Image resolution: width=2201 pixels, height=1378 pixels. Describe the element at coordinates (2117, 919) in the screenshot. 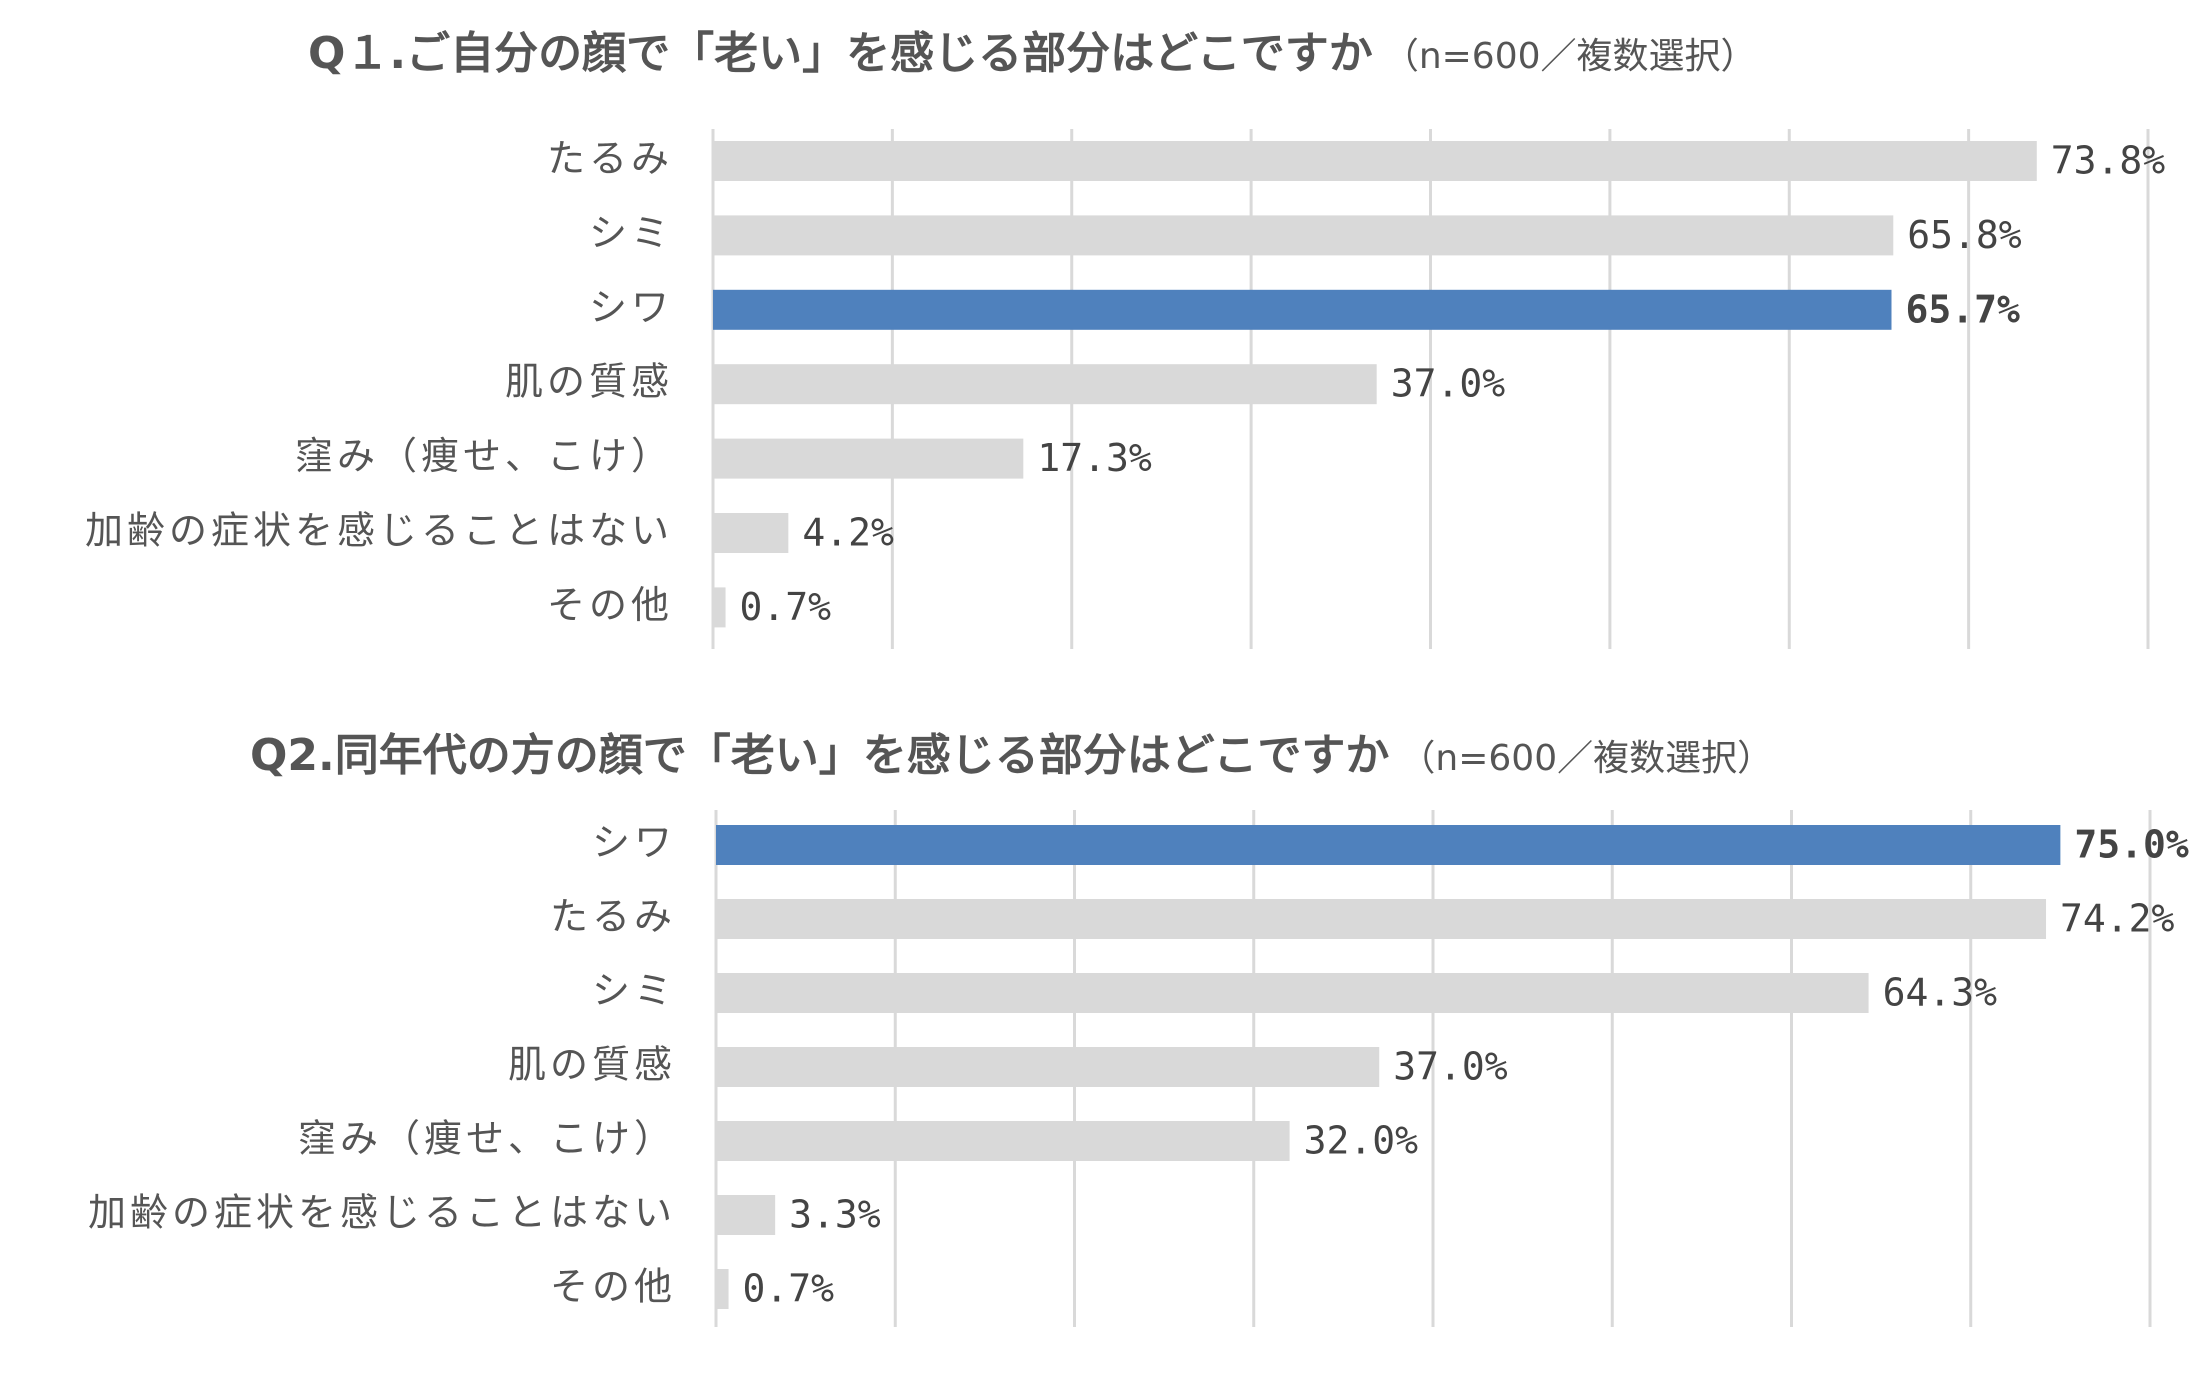

I see `value-label: 74.2%` at that location.